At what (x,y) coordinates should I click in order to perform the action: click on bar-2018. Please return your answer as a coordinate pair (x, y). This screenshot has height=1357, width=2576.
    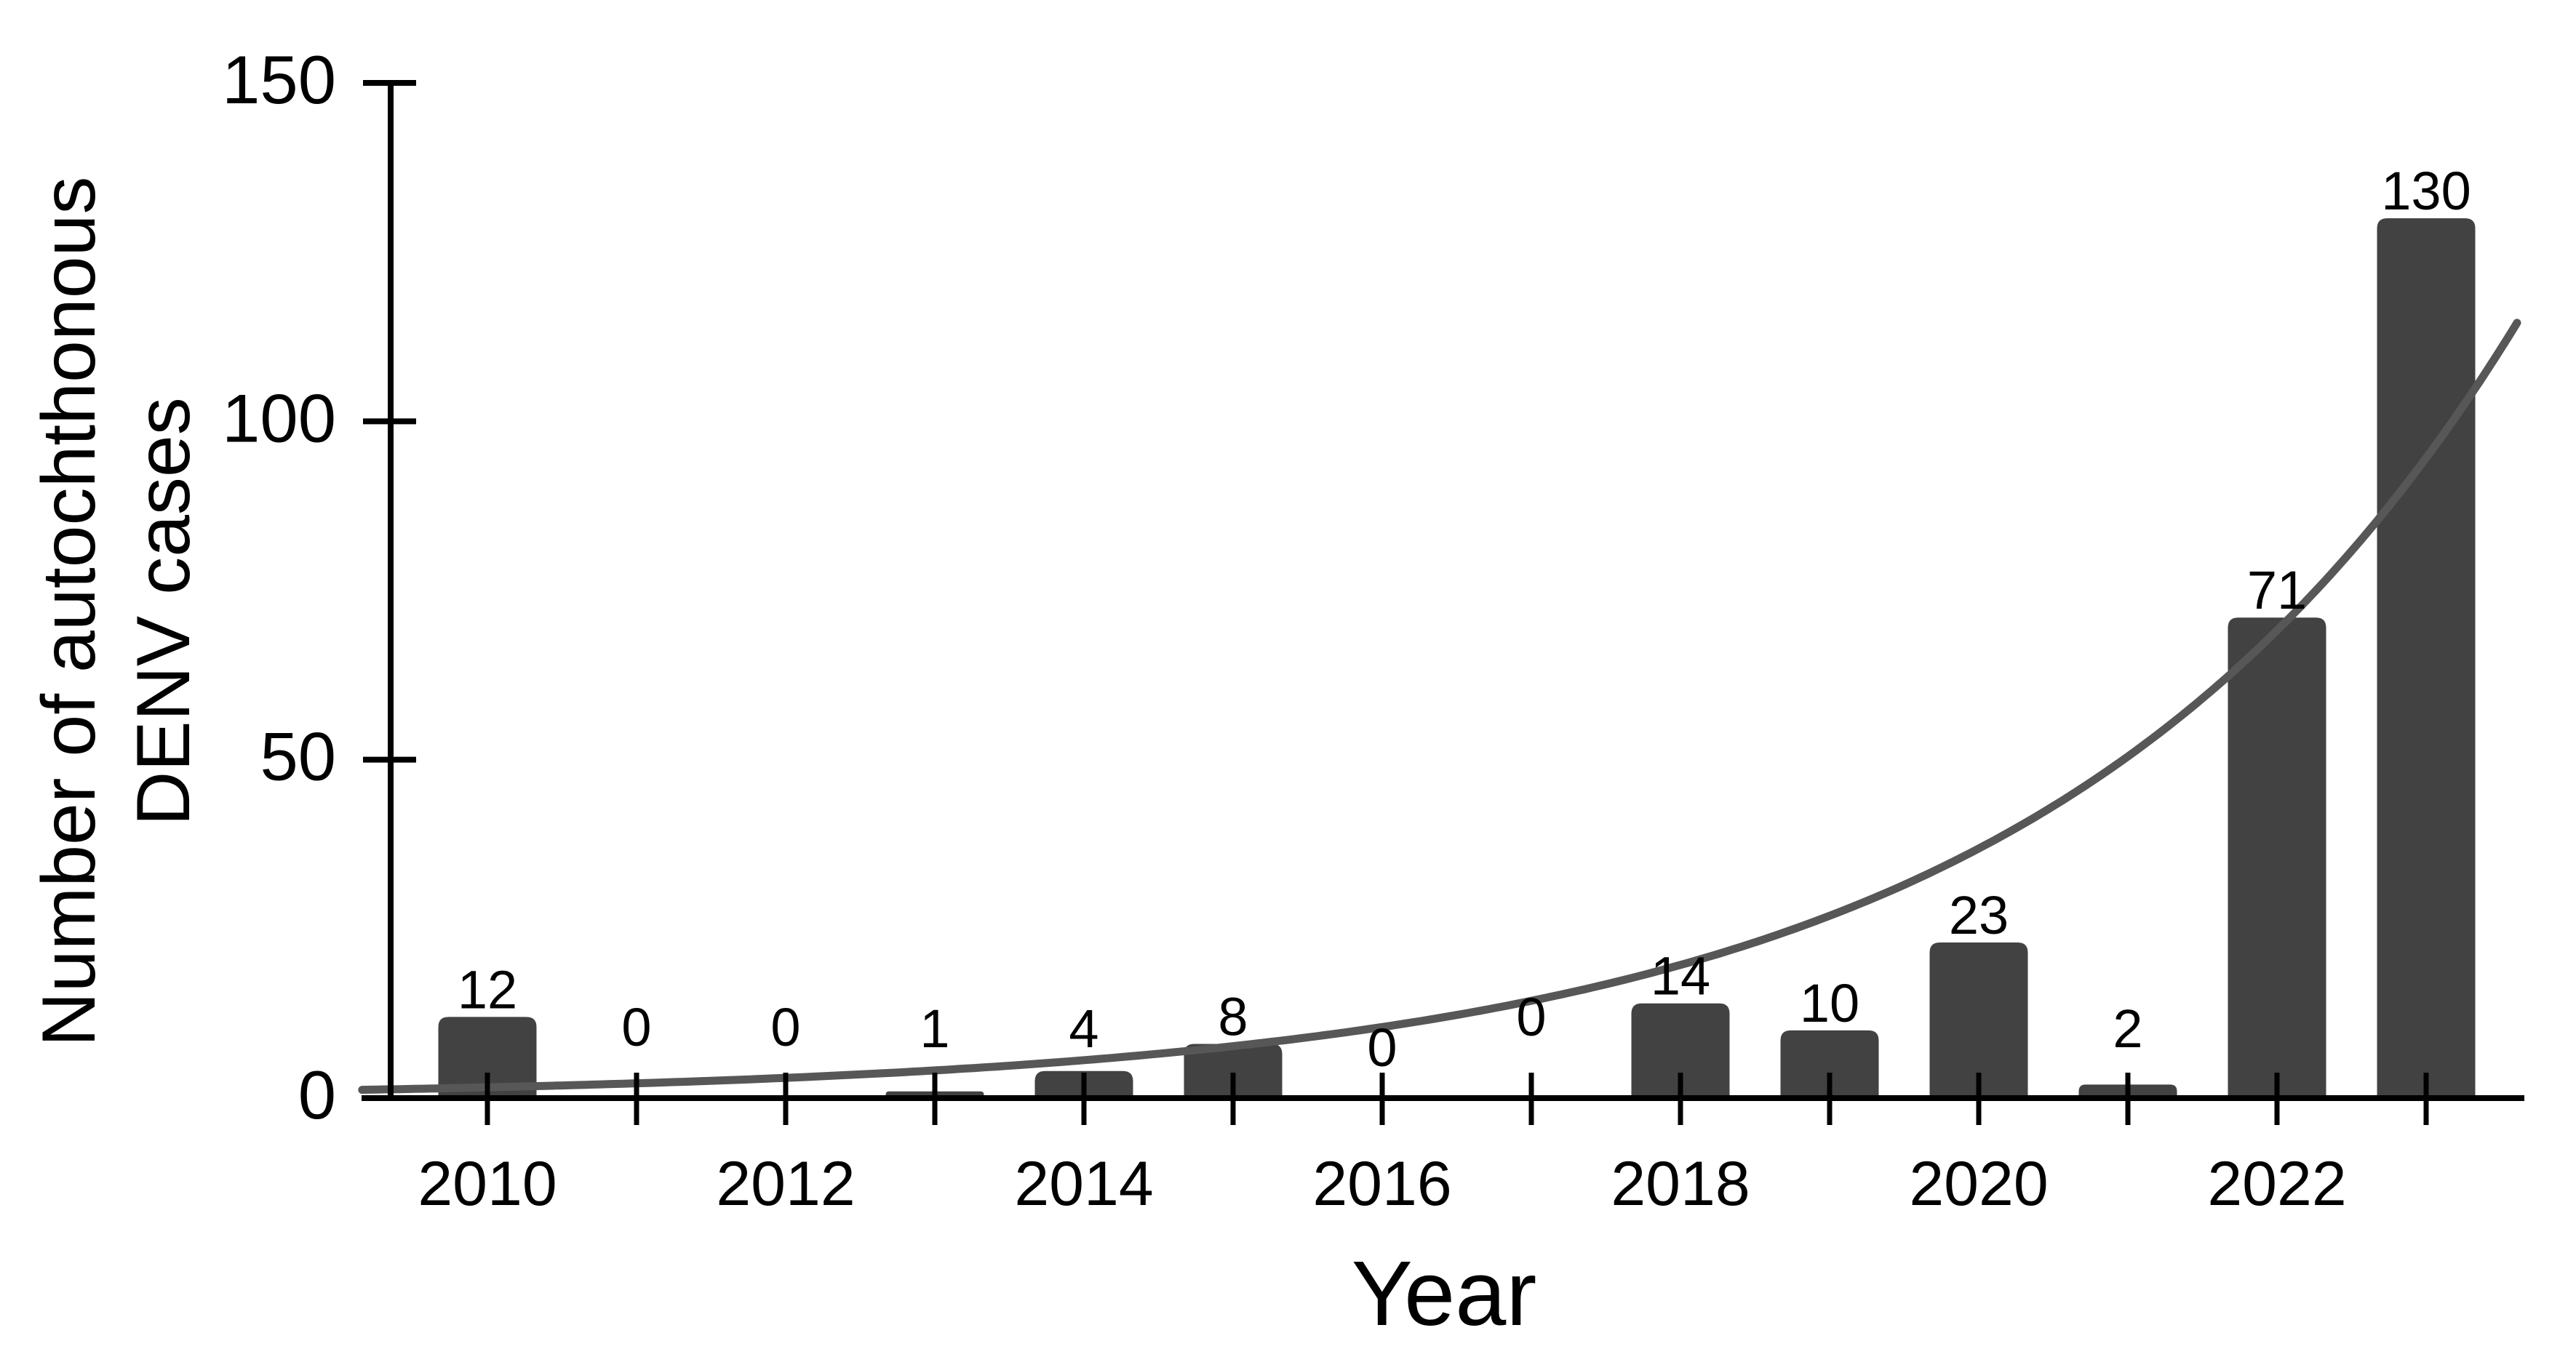
    Looking at the image, I should click on (1680, 1050).